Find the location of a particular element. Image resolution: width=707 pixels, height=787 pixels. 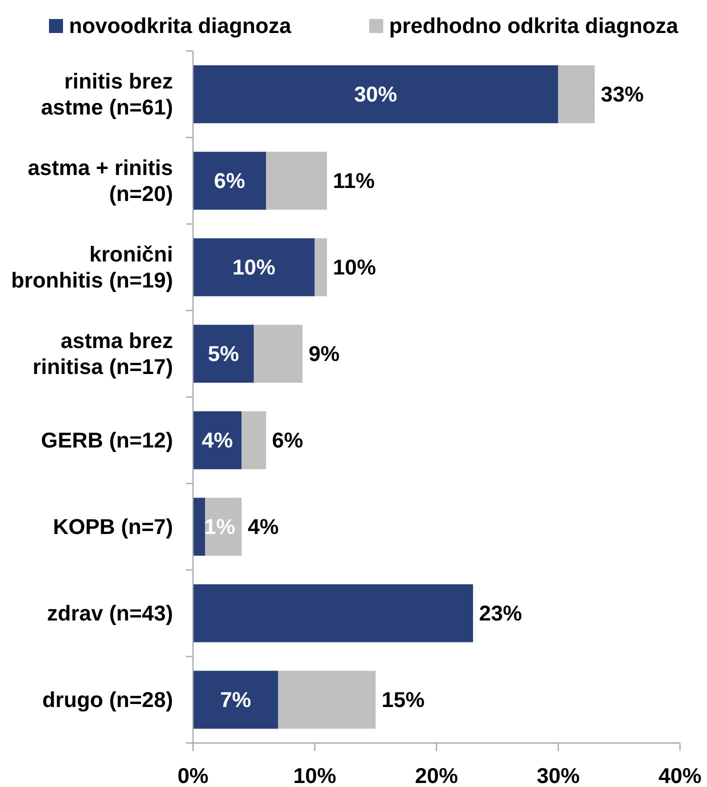

x-tick-label: 40% is located at coordinates (680, 775).